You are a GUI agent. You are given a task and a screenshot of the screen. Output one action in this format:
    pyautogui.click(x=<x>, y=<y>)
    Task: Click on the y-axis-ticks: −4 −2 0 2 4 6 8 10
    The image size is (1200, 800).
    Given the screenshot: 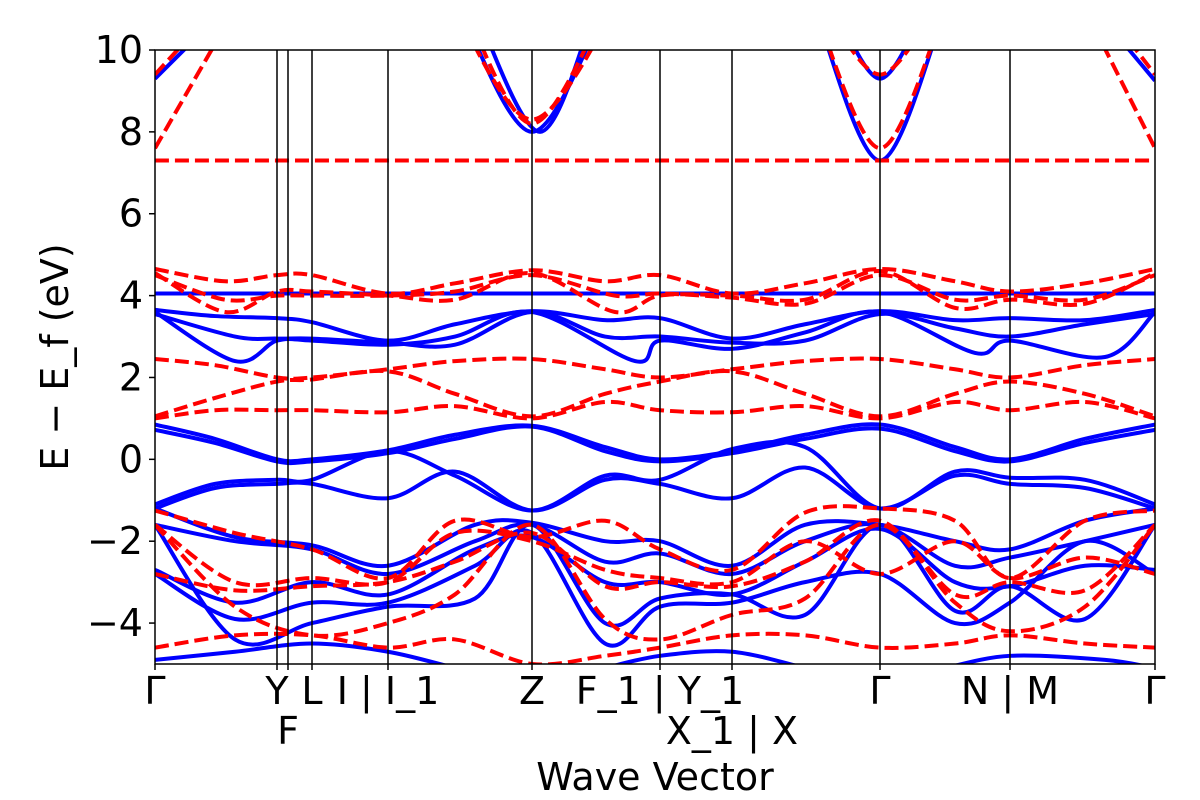 What is the action you would take?
    pyautogui.click(x=121, y=336)
    